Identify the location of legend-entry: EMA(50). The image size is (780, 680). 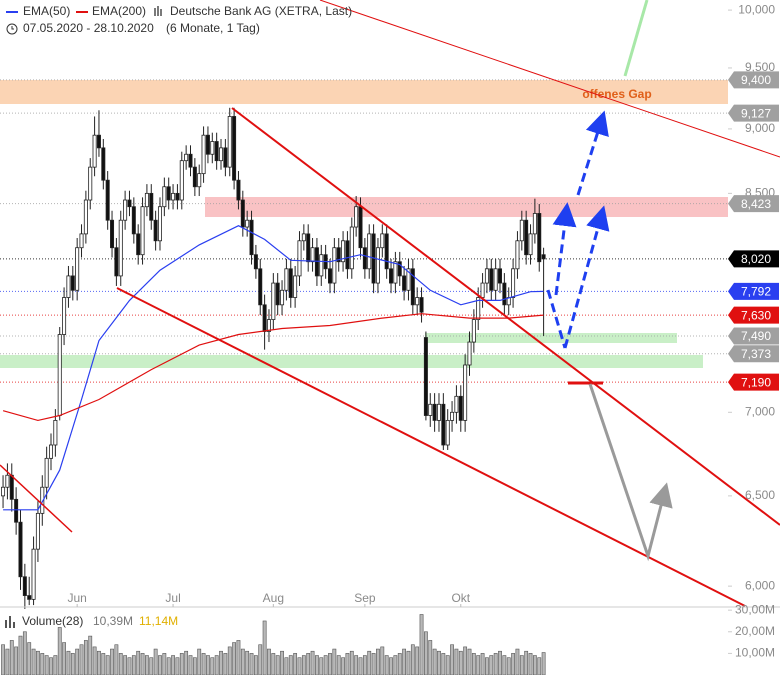
(46, 11).